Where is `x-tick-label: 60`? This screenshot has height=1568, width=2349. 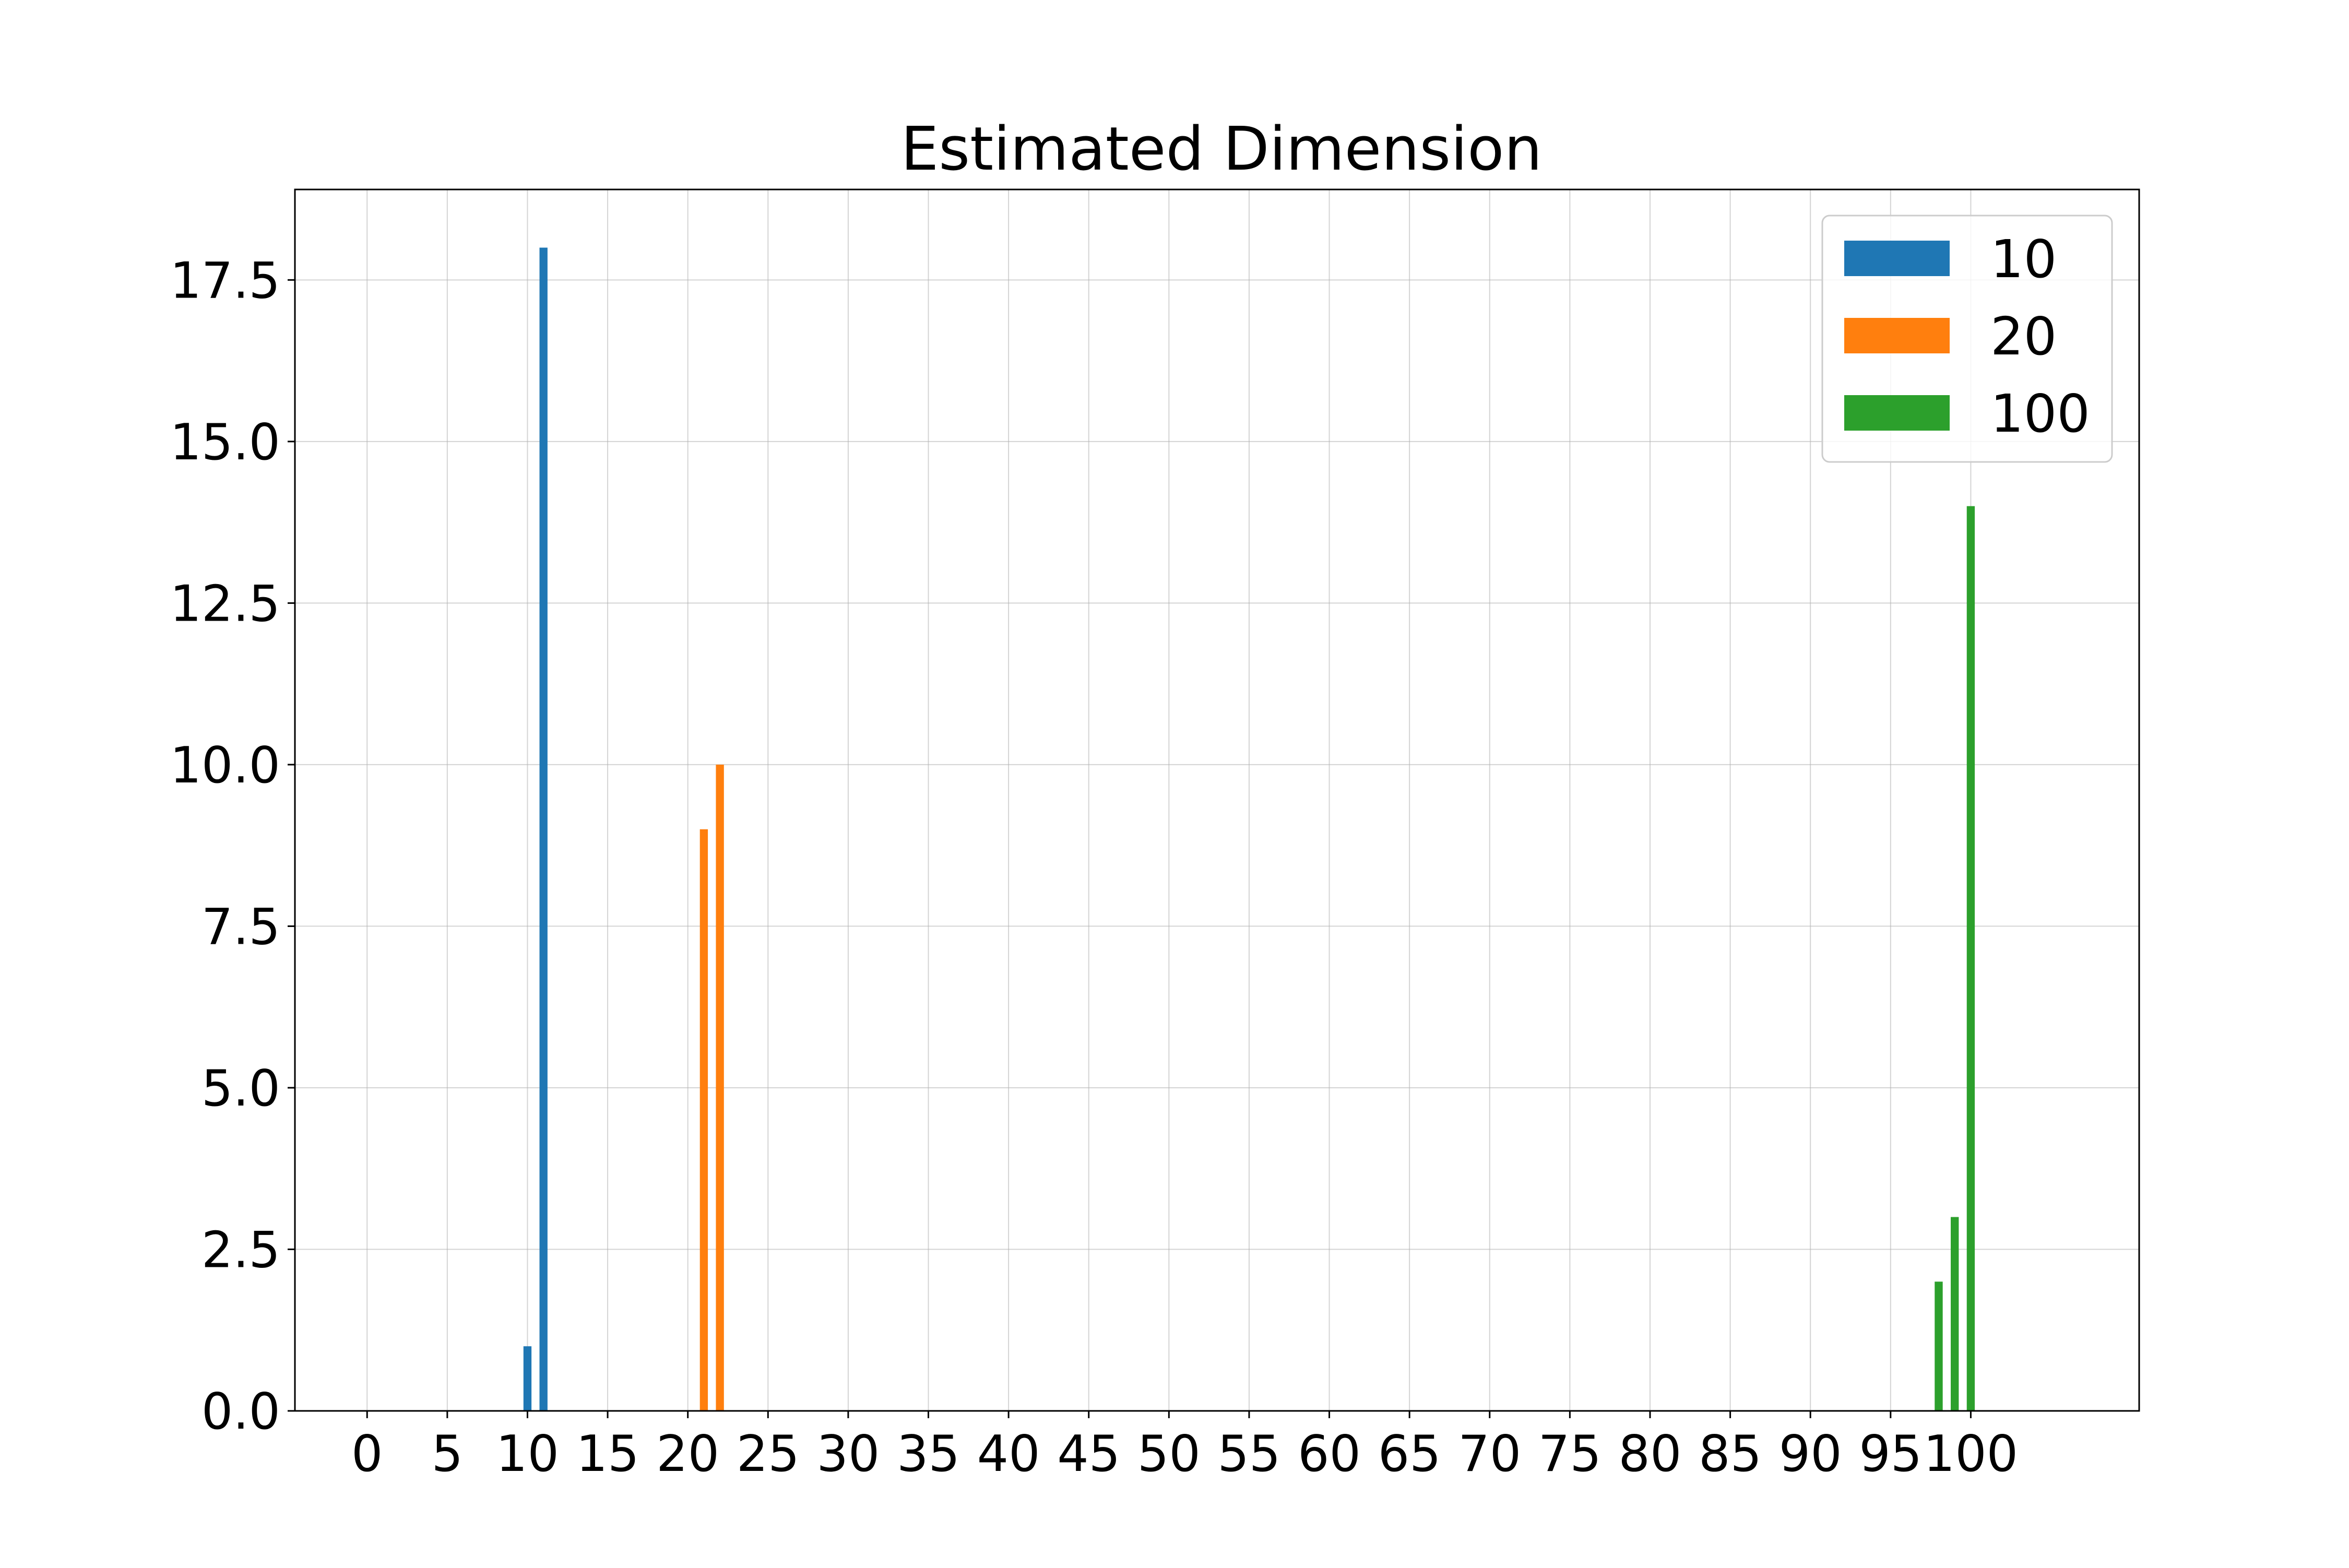 x-tick-label: 60 is located at coordinates (1329, 1454).